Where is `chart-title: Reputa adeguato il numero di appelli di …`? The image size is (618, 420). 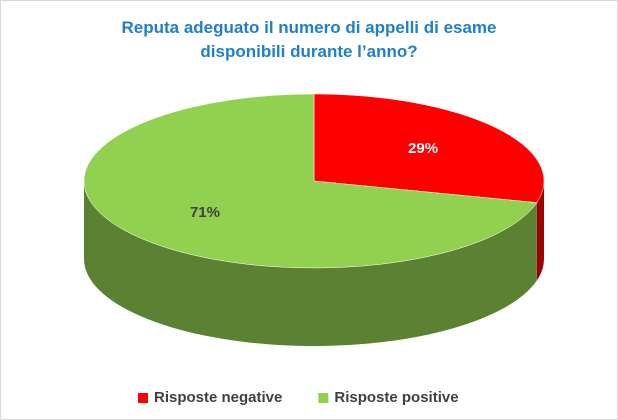 chart-title: Reputa adeguato il numero di appelli di … is located at coordinates (309, 39).